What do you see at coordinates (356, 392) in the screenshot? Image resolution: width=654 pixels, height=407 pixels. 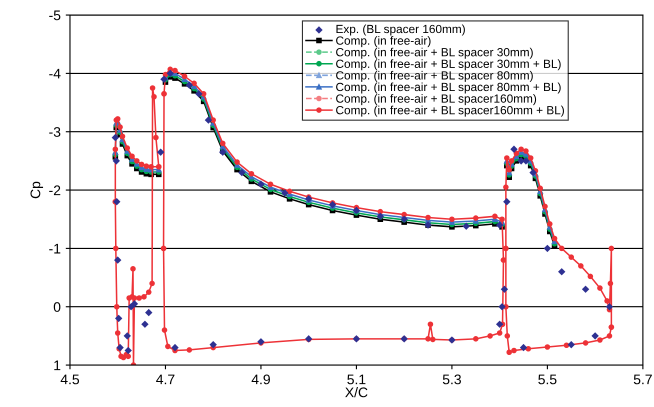 I see `x-axis-title: X/C` at bounding box center [356, 392].